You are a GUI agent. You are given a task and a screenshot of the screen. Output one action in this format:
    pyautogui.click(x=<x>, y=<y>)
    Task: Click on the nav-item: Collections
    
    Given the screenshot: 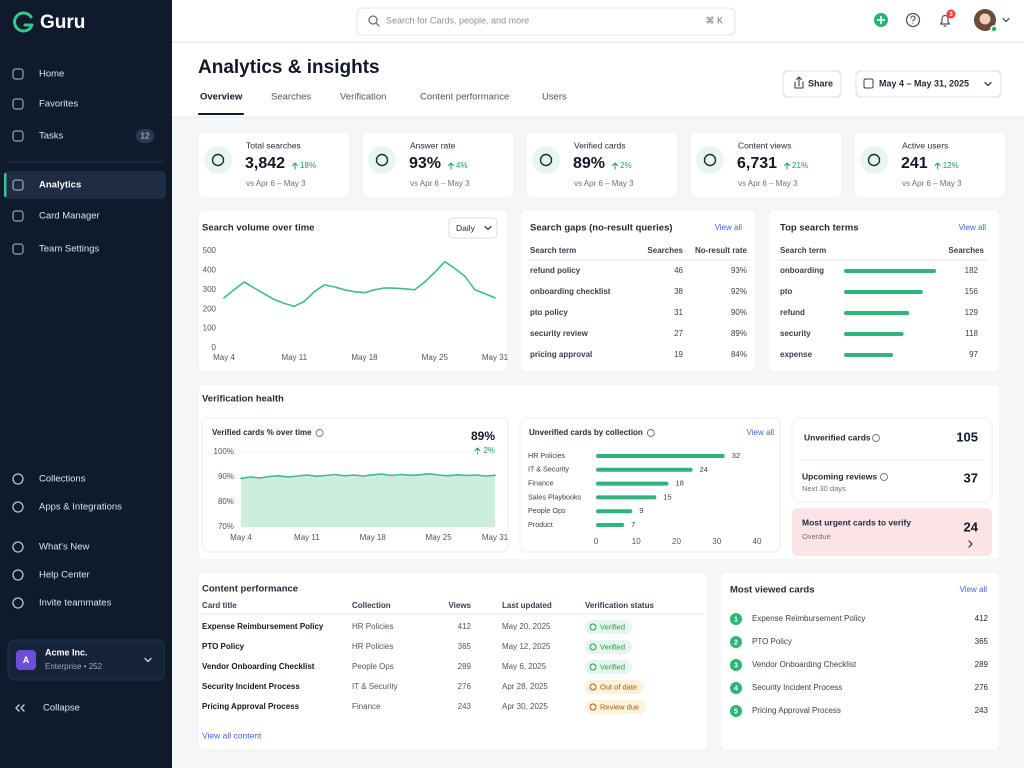 What is the action you would take?
    pyautogui.click(x=62, y=479)
    